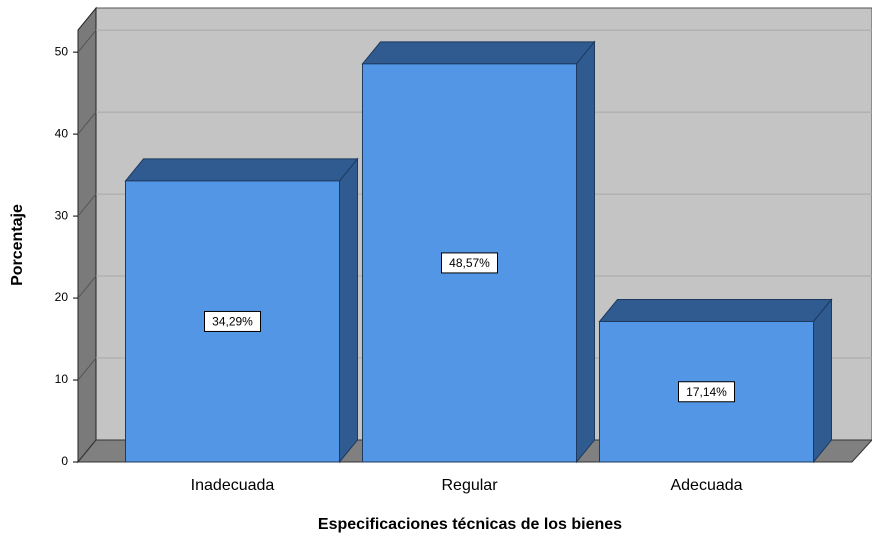 The image size is (872, 545). What do you see at coordinates (62, 215) in the screenshot?
I see `y-tick-label: 30` at bounding box center [62, 215].